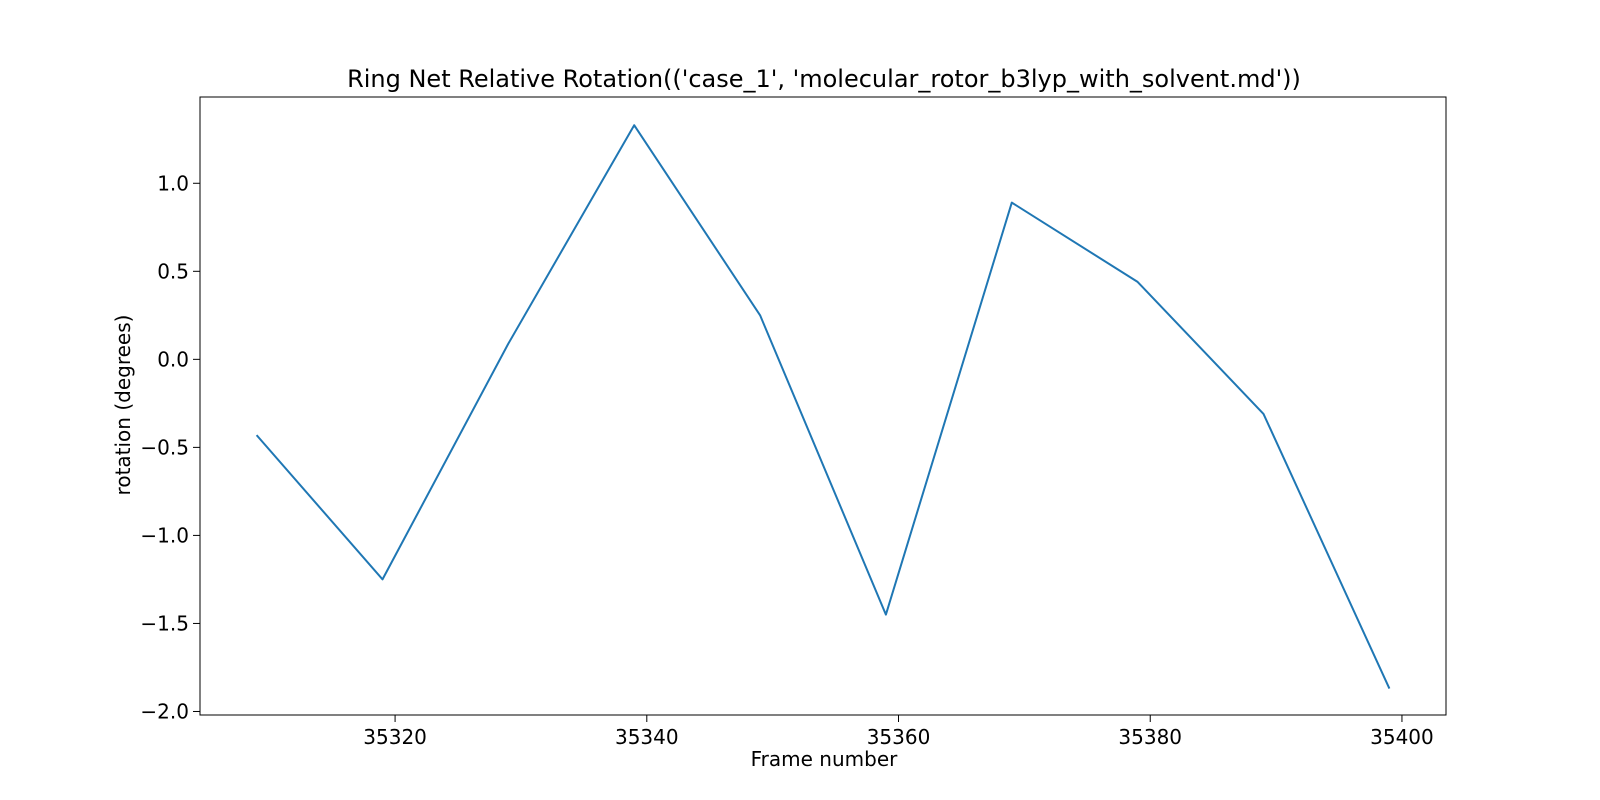 The height and width of the screenshot is (800, 1600). What do you see at coordinates (164, 623) in the screenshot?
I see `y-tick-label: −1.5` at bounding box center [164, 623].